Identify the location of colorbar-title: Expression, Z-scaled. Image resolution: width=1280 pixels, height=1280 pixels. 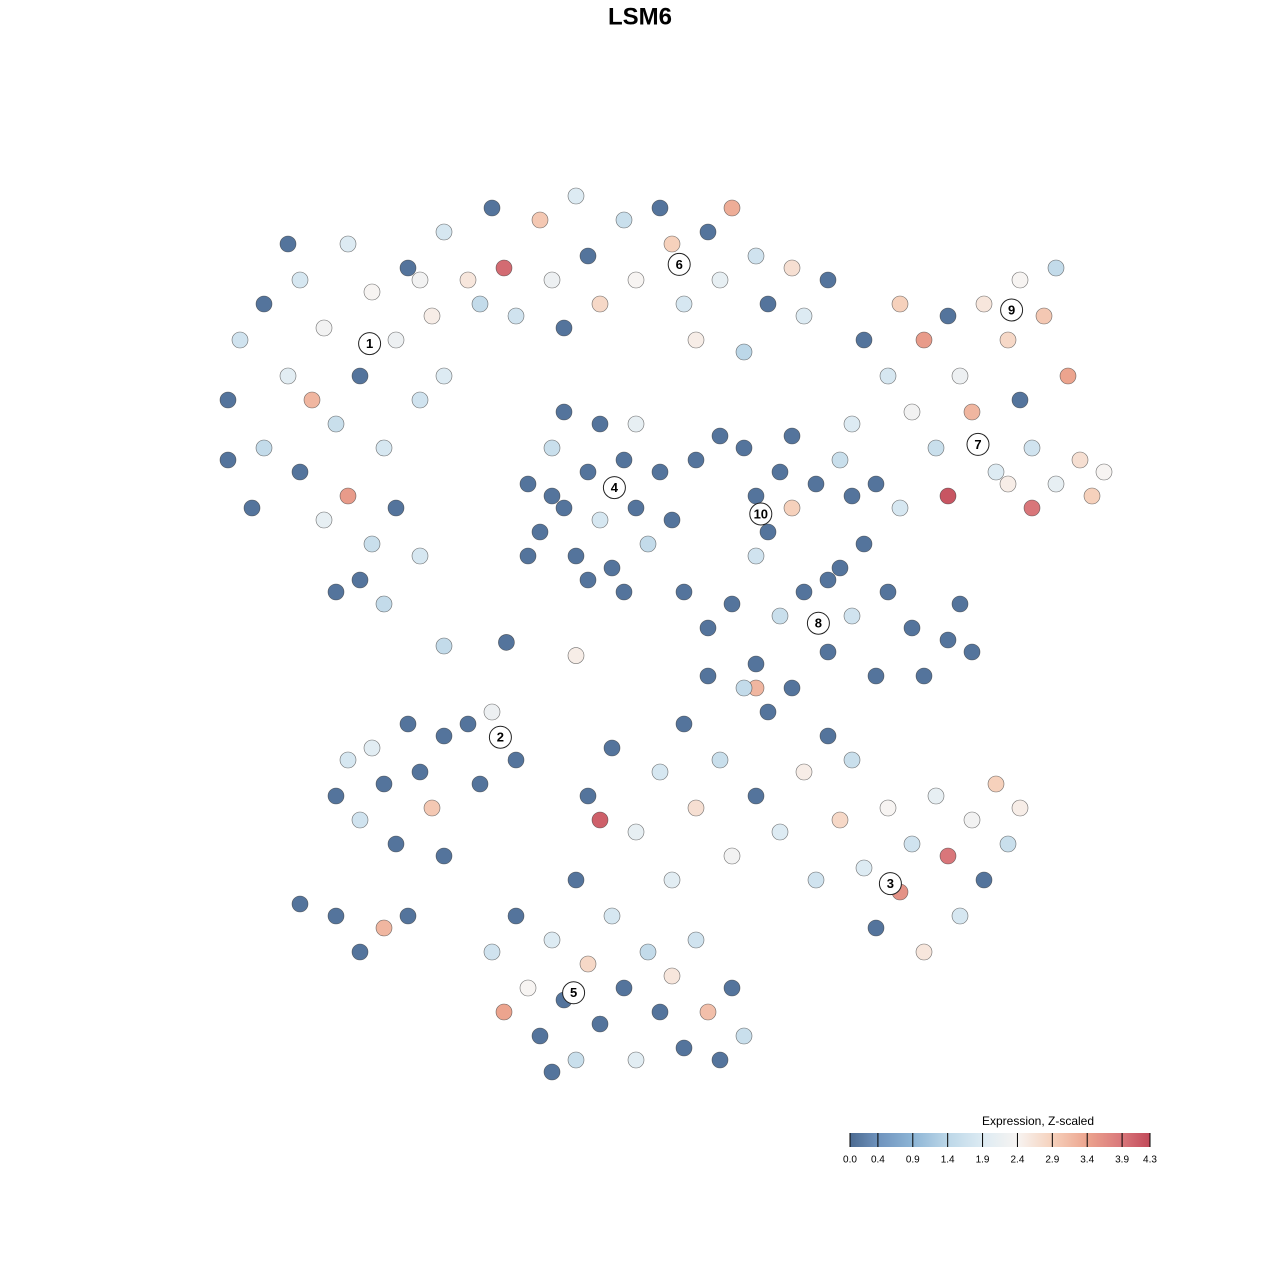
(1038, 1121).